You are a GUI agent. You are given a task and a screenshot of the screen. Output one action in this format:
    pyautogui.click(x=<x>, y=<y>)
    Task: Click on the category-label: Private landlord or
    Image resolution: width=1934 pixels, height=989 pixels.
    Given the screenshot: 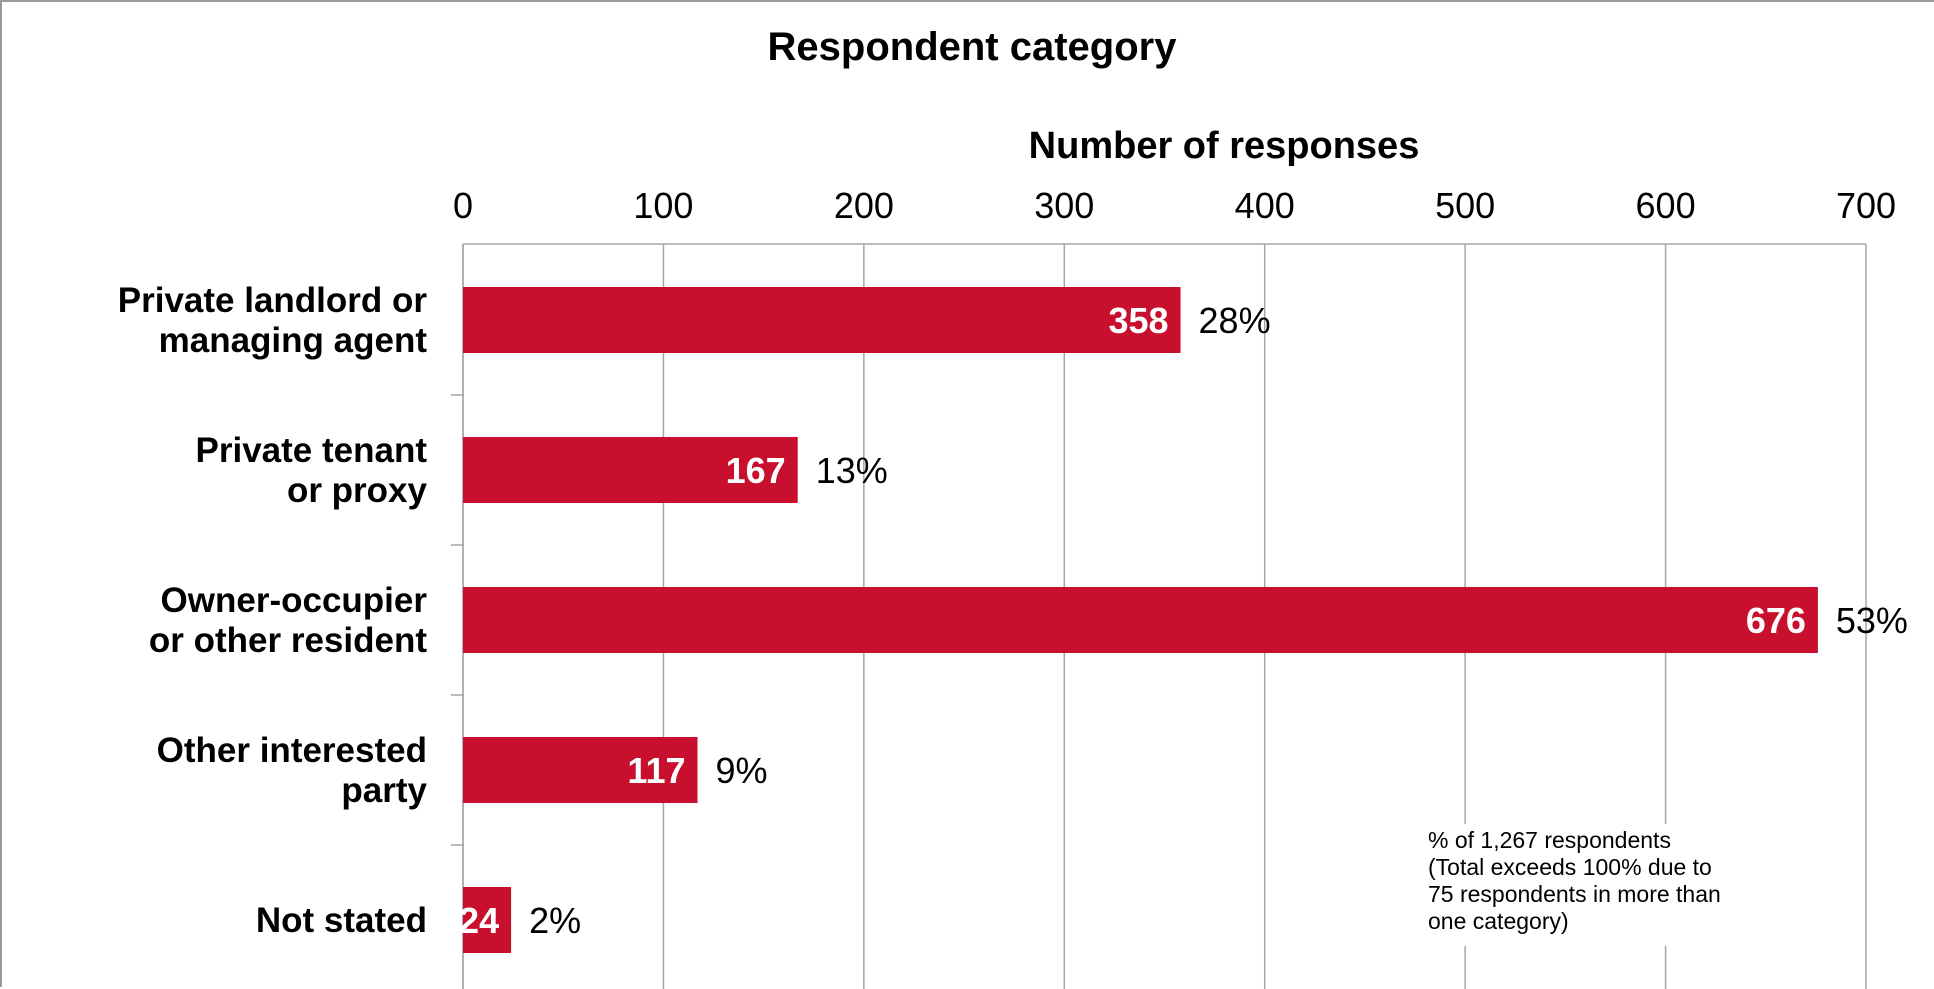 What is the action you would take?
    pyautogui.click(x=273, y=300)
    